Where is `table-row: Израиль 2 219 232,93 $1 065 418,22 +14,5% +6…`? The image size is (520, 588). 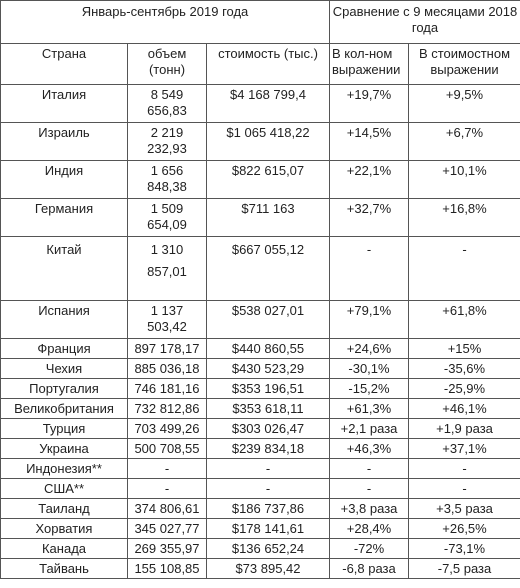 table-row: Израиль 2 219 232,93 $1 065 418,22 +14,5% +6… is located at coordinates (260, 141).